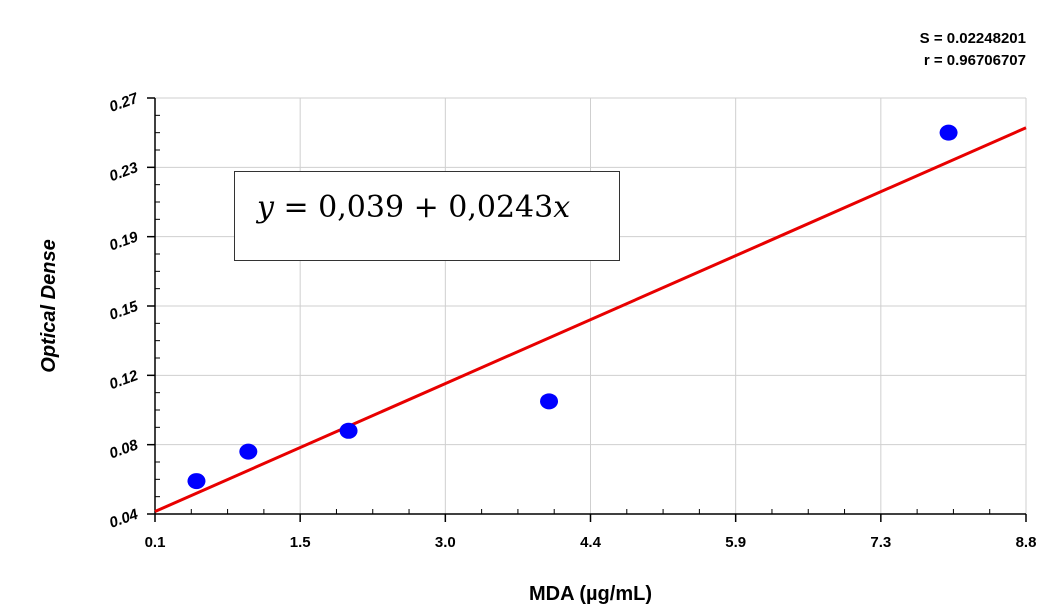 This screenshot has width=1059, height=616. I want to click on y-tick-label: 0.23, so click(124, 172).